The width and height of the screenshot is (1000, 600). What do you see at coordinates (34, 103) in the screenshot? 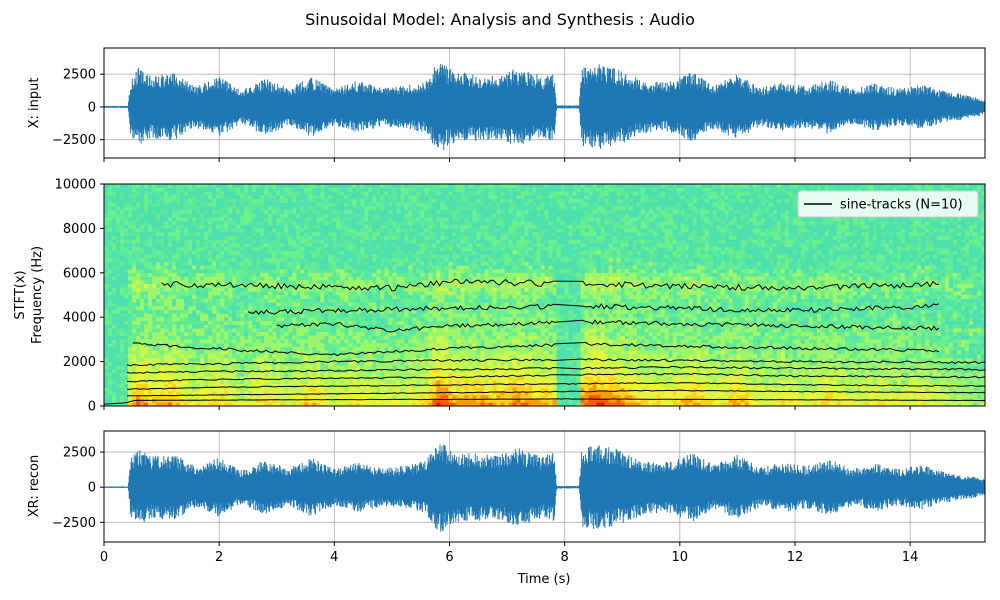
I see `input-ylabel: X: input` at bounding box center [34, 103].